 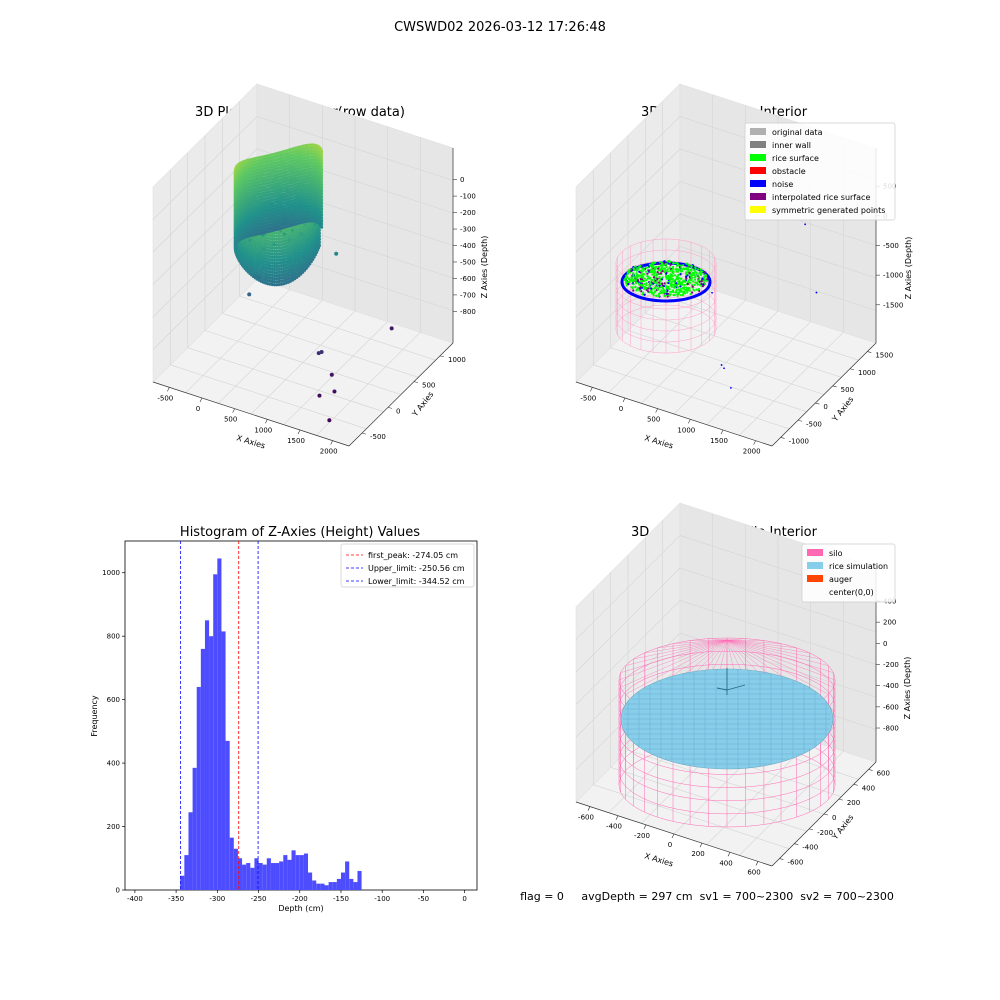 I want to click on histogram-y-tick-label: 1000, so click(x=111, y=573).